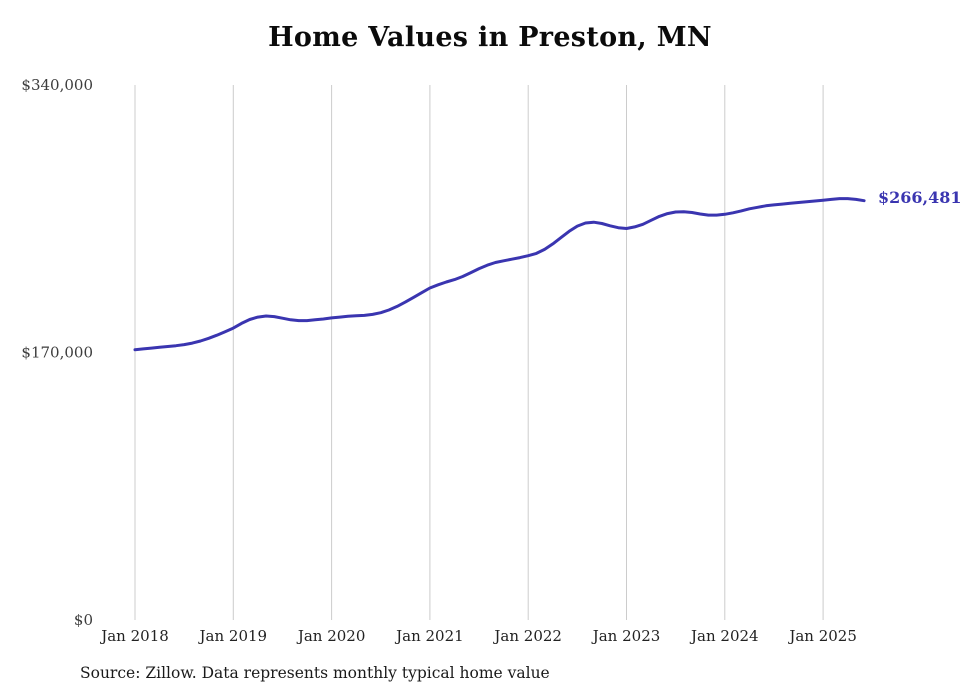 Image resolution: width=980 pixels, height=699 pixels. I want to click on x-tick-label: Jan 2019, so click(233, 636).